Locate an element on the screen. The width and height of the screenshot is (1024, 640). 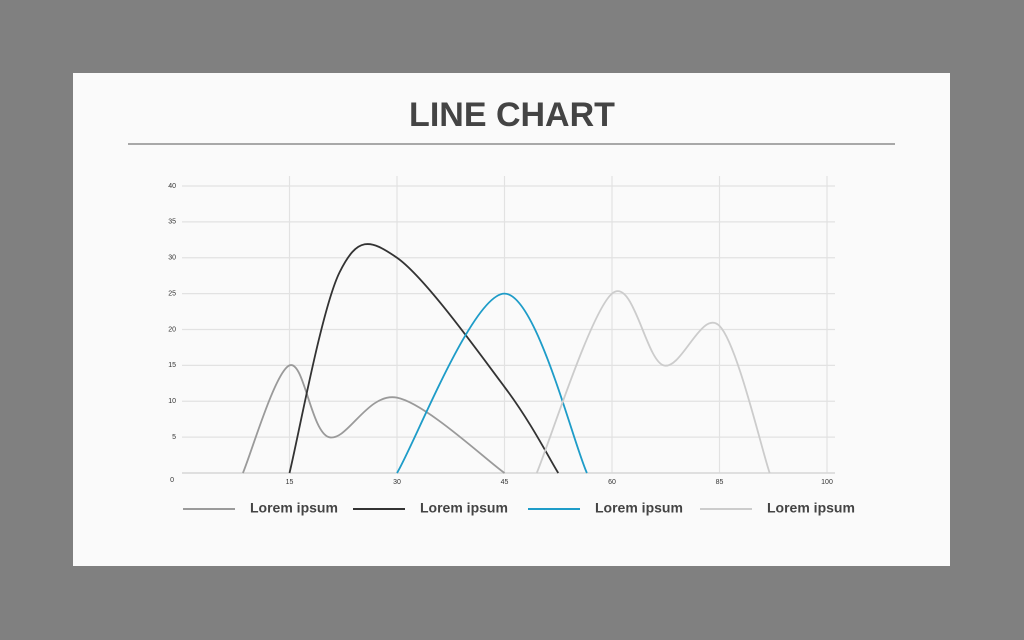
y-tick-label: 10 is located at coordinates (172, 401).